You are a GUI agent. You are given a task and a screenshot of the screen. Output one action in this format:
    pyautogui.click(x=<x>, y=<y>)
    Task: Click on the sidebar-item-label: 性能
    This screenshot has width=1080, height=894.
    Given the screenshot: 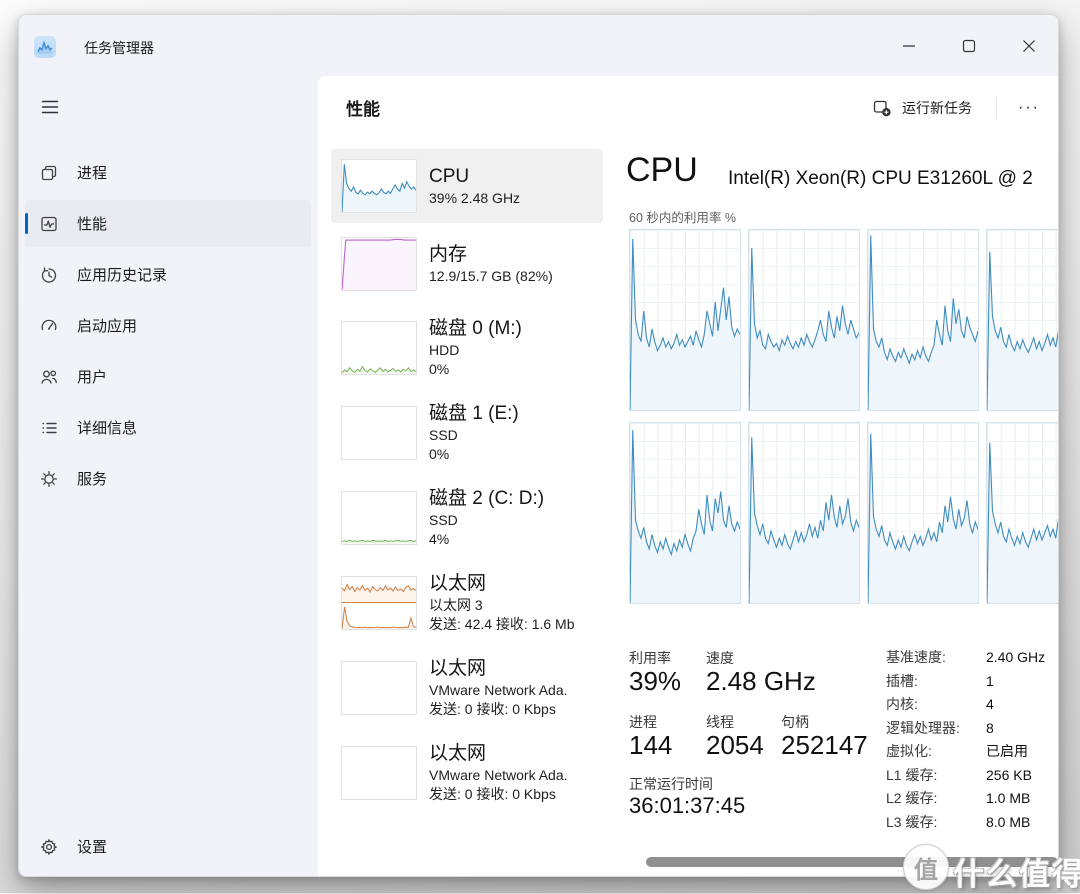 What is the action you would take?
    pyautogui.click(x=92, y=224)
    